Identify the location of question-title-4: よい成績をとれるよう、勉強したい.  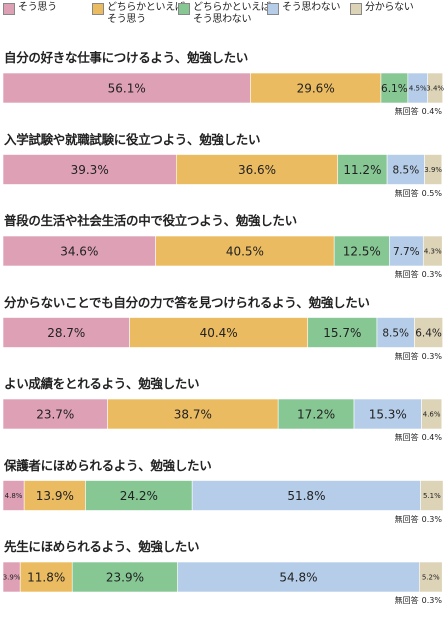
(102, 383).